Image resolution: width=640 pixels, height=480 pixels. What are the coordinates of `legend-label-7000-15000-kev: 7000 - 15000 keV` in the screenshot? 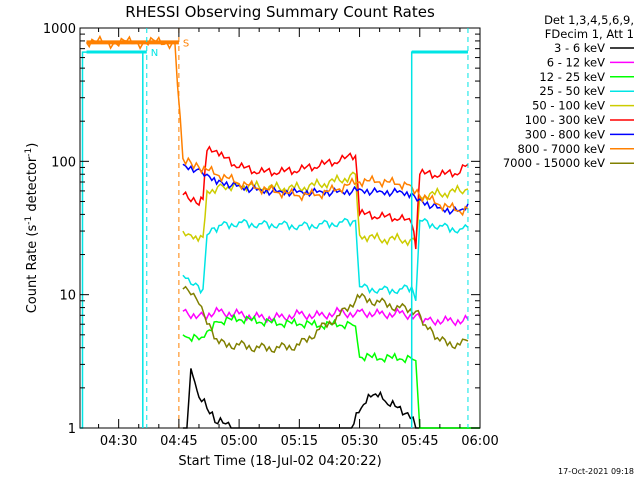 It's located at (554, 163).